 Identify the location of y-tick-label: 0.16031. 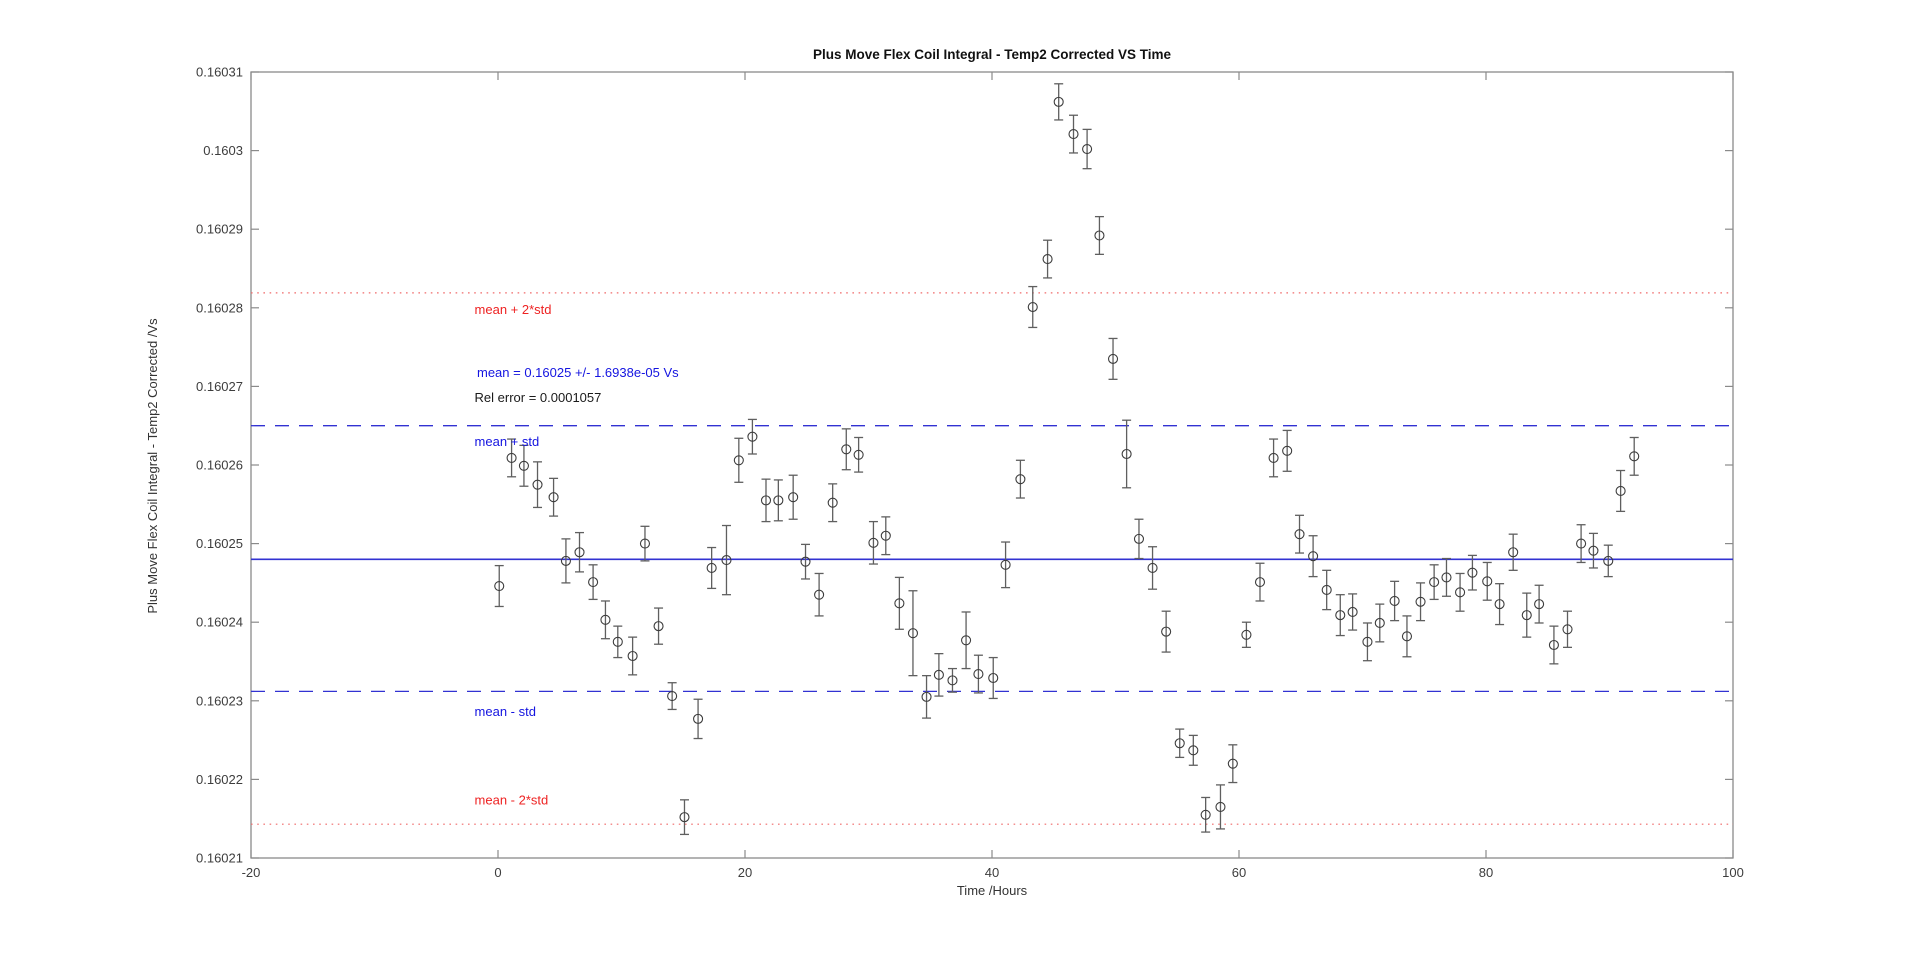
(219, 72).